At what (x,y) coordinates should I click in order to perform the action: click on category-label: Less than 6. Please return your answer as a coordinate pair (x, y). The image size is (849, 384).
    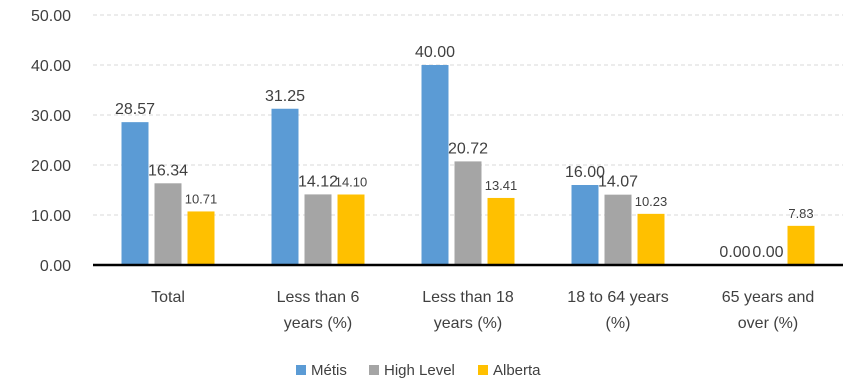
    Looking at the image, I should click on (318, 297).